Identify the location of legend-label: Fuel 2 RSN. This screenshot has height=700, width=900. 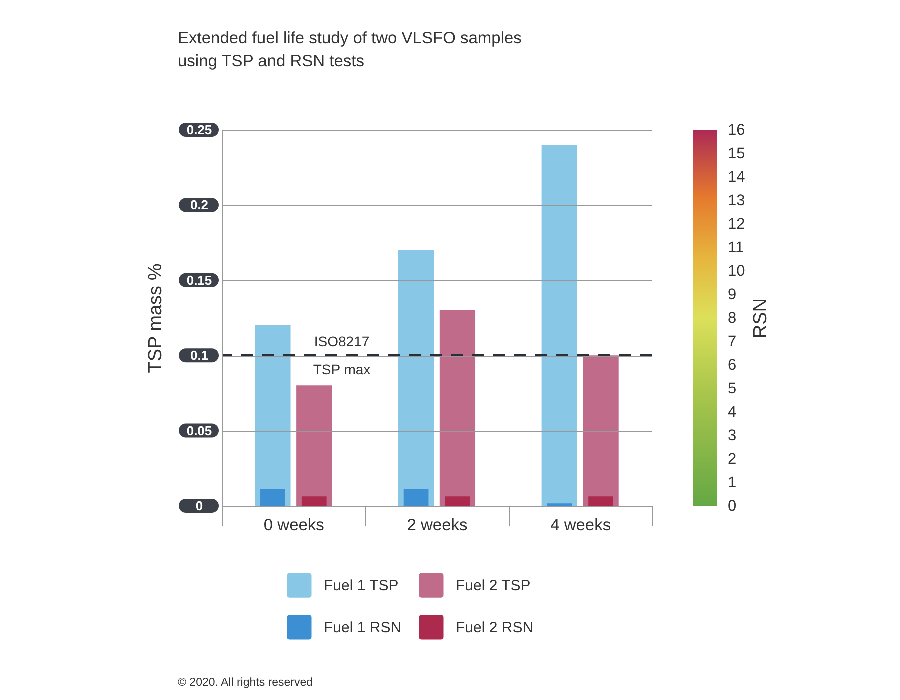
(495, 628).